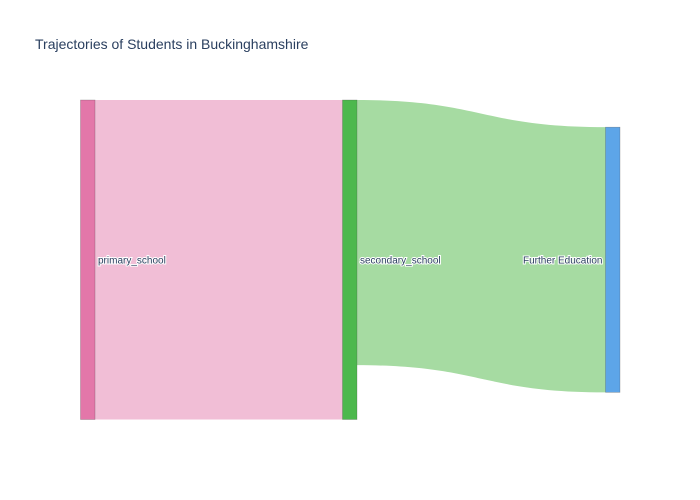 The height and width of the screenshot is (500, 700). I want to click on sankey-node-label-primary_school: primary_school, so click(132, 260).